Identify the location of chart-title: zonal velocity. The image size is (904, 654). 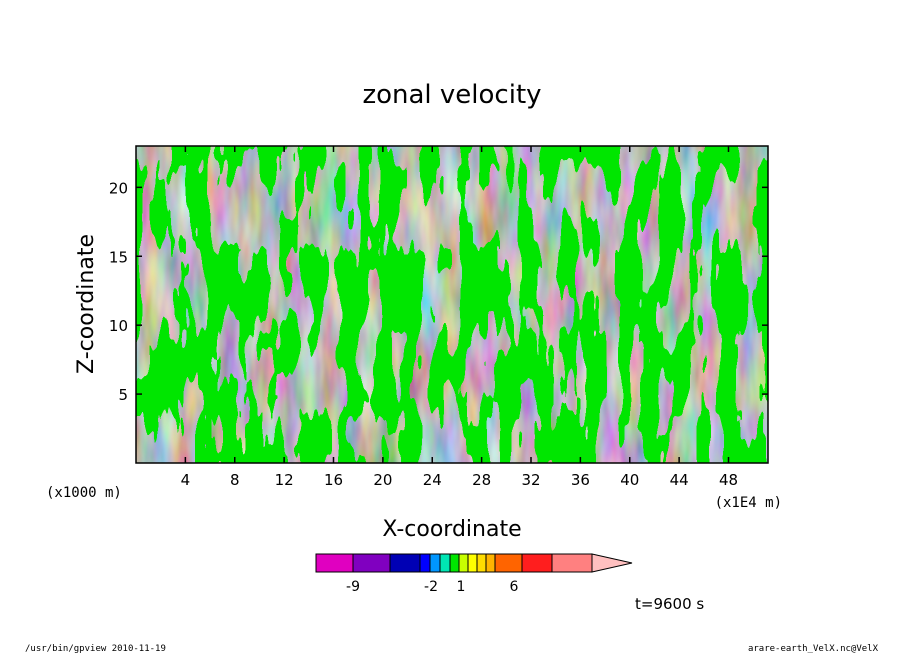
(451, 95).